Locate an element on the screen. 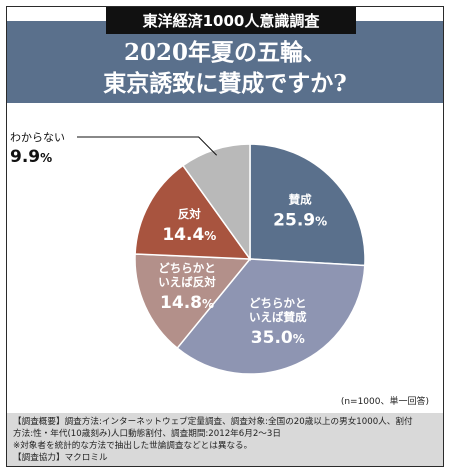  slice-value-0: 25.9% is located at coordinates (300, 221).